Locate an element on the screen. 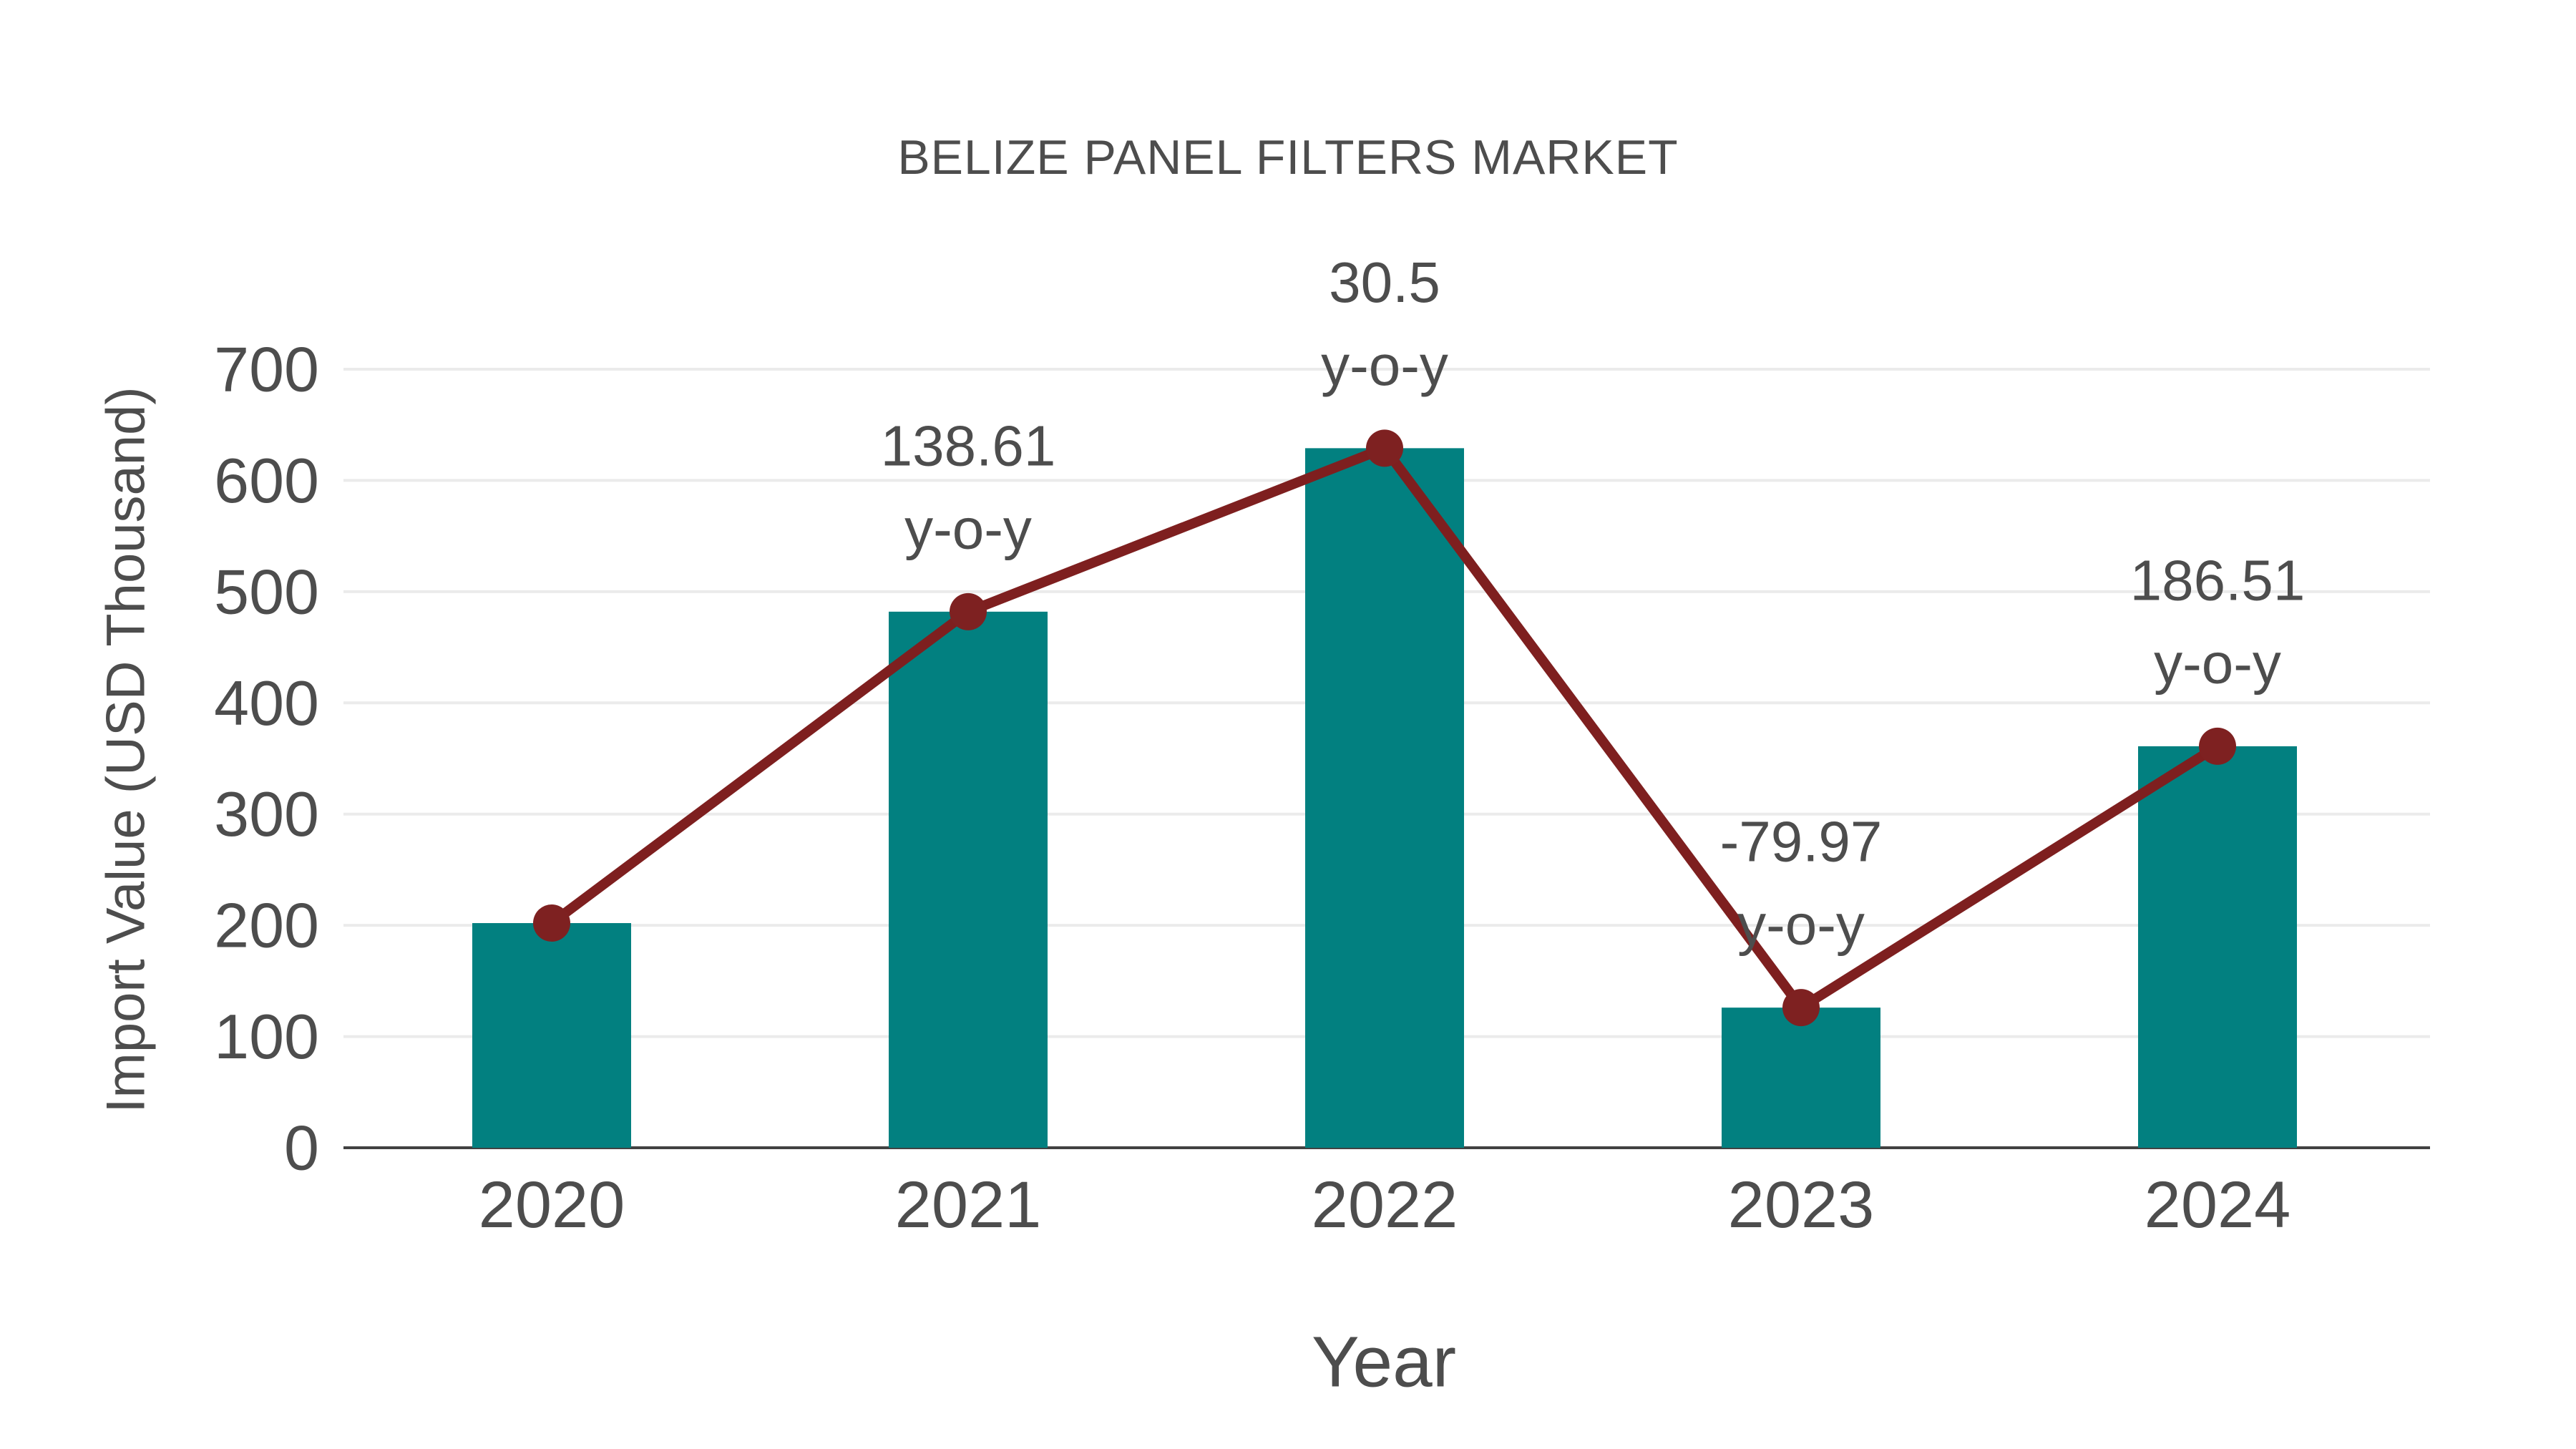 The width and height of the screenshot is (2576, 1449). yoy-suffix-label-2022: y-o-y is located at coordinates (1384, 365).